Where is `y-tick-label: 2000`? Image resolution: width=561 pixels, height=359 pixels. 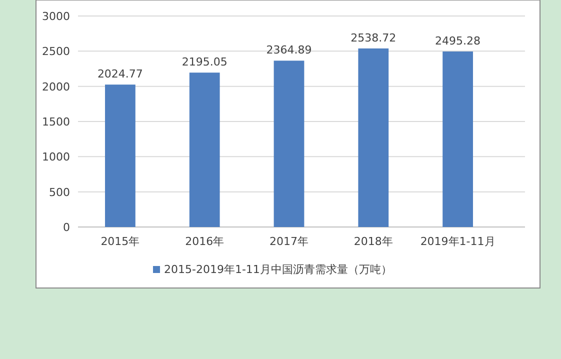 y-tick-label: 2000 is located at coordinates (56, 87).